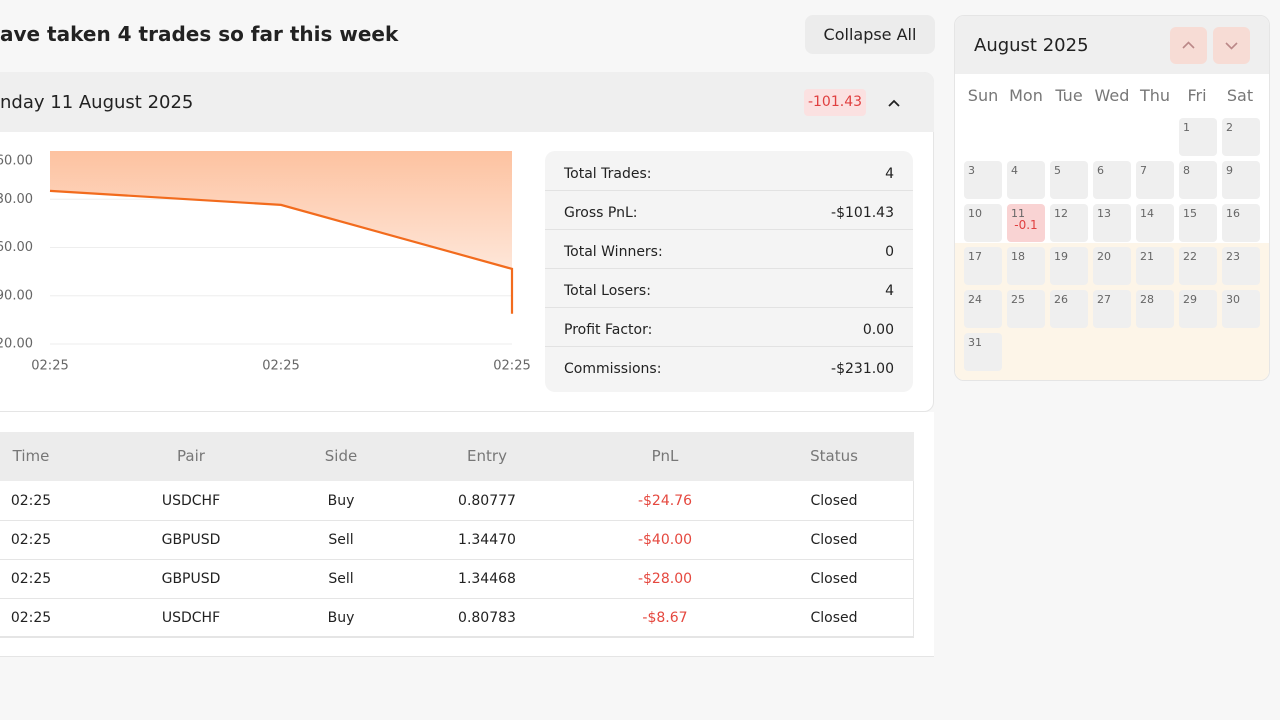 The height and width of the screenshot is (720, 1280). Describe the element at coordinates (1104, 299) in the screenshot. I see `day-number: 27` at that location.